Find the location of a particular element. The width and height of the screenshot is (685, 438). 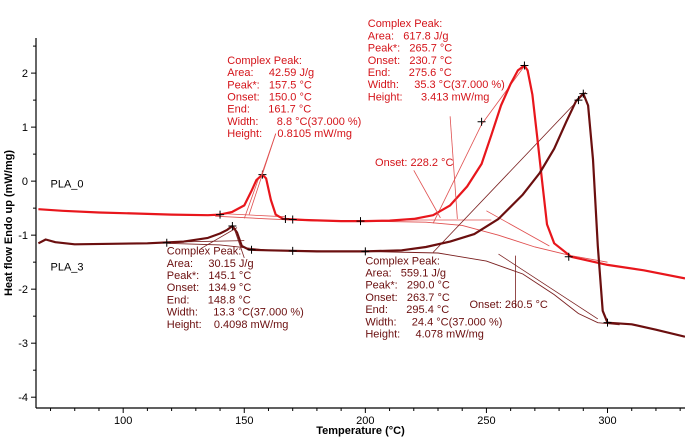

annotation-line: End: 275.6 °C is located at coordinates (410, 73).